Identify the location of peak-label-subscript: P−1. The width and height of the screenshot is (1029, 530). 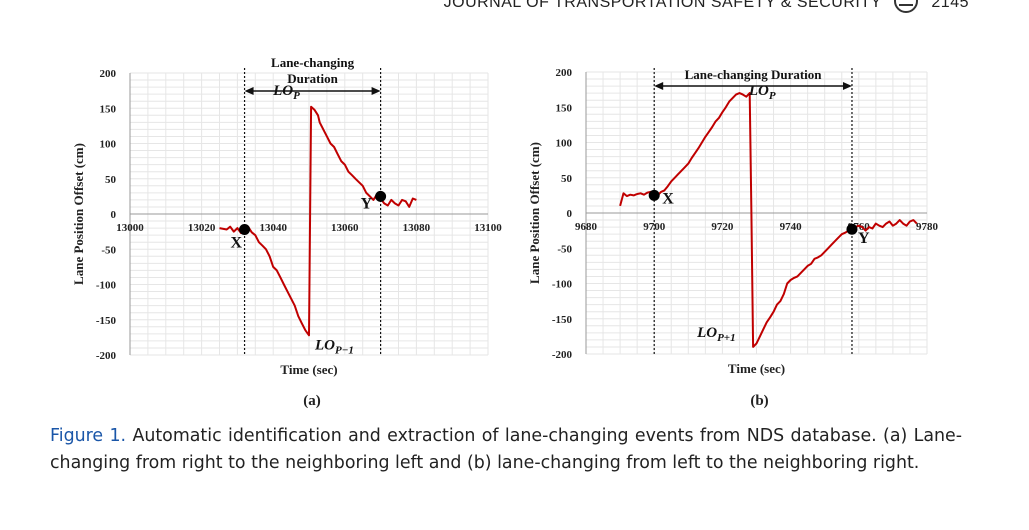
(344, 350).